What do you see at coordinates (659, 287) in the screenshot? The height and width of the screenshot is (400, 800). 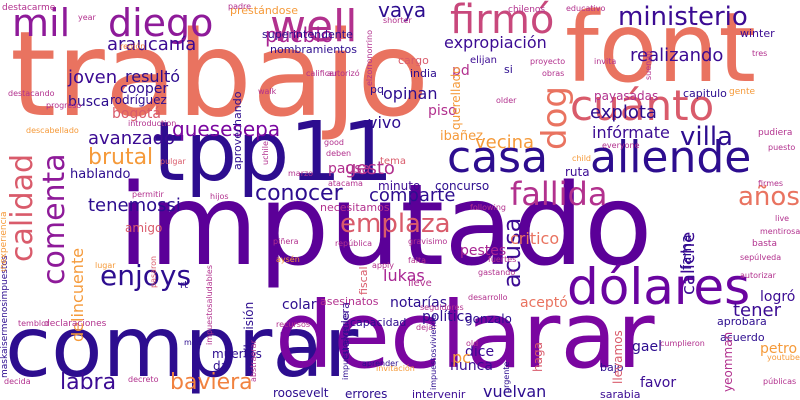 I see `word-dolares: dólares` at bounding box center [659, 287].